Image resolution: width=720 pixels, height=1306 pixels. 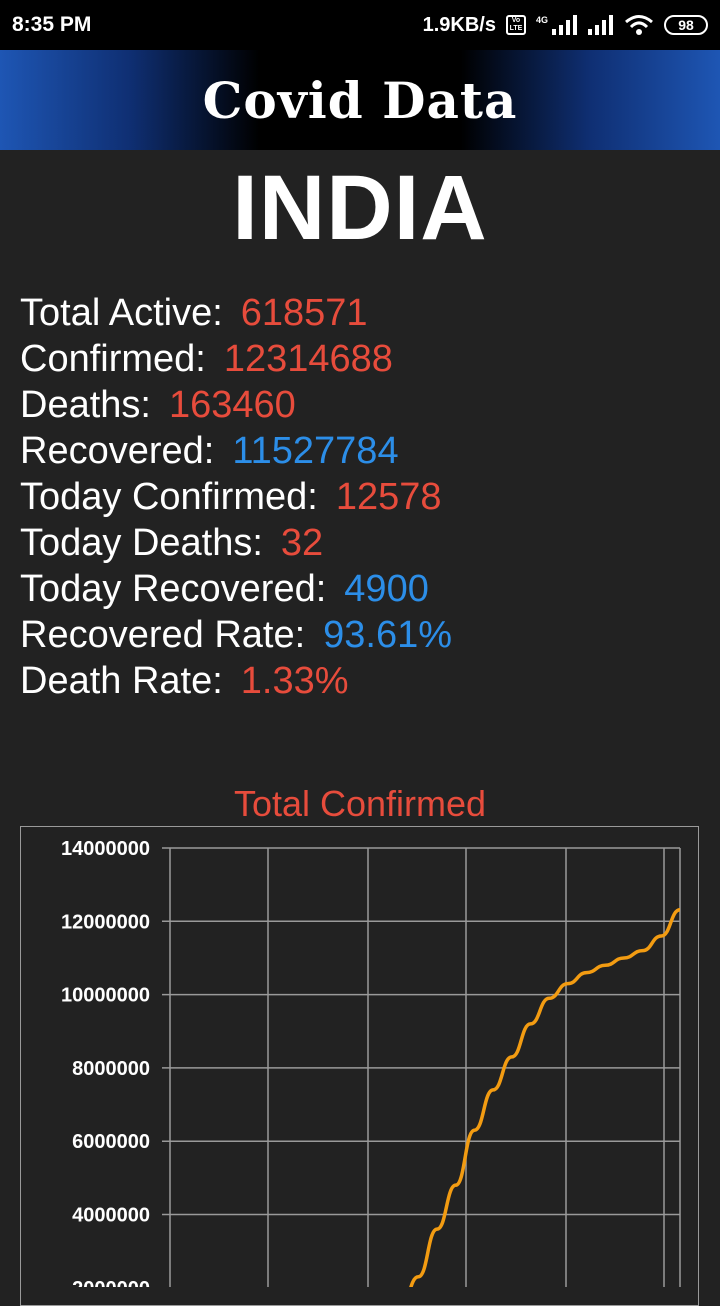 I want to click on stat-value: 12578, so click(x=388, y=497).